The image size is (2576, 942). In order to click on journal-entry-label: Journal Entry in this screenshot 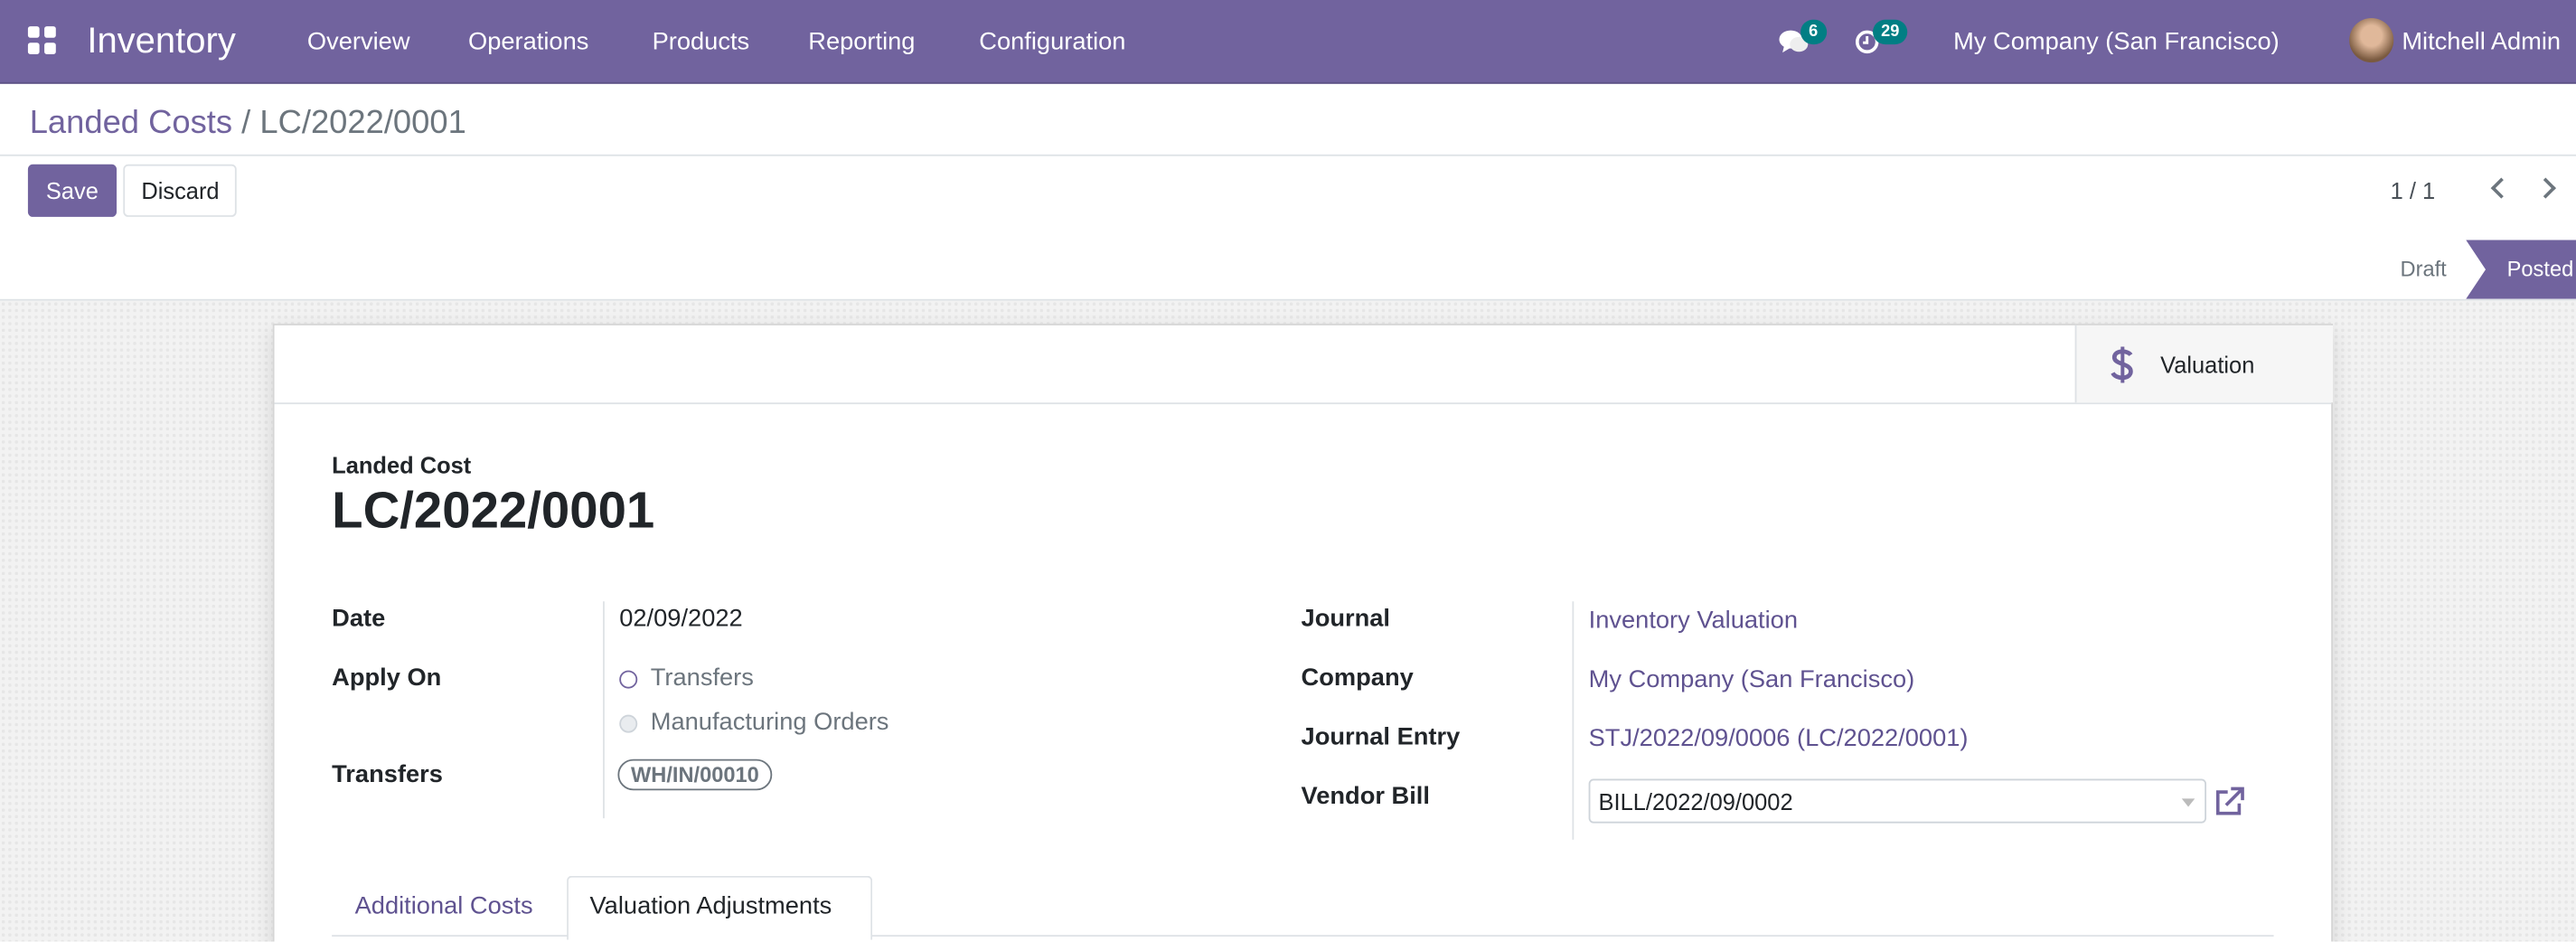, I will do `click(1381, 736)`.